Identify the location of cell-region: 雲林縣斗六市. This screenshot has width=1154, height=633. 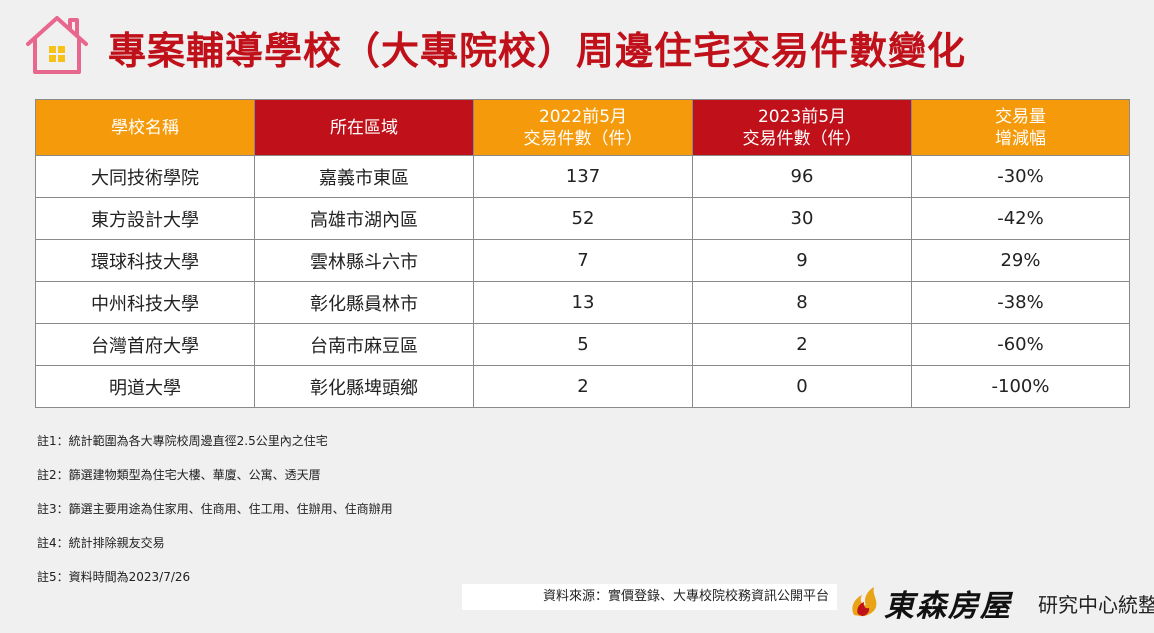
(364, 260).